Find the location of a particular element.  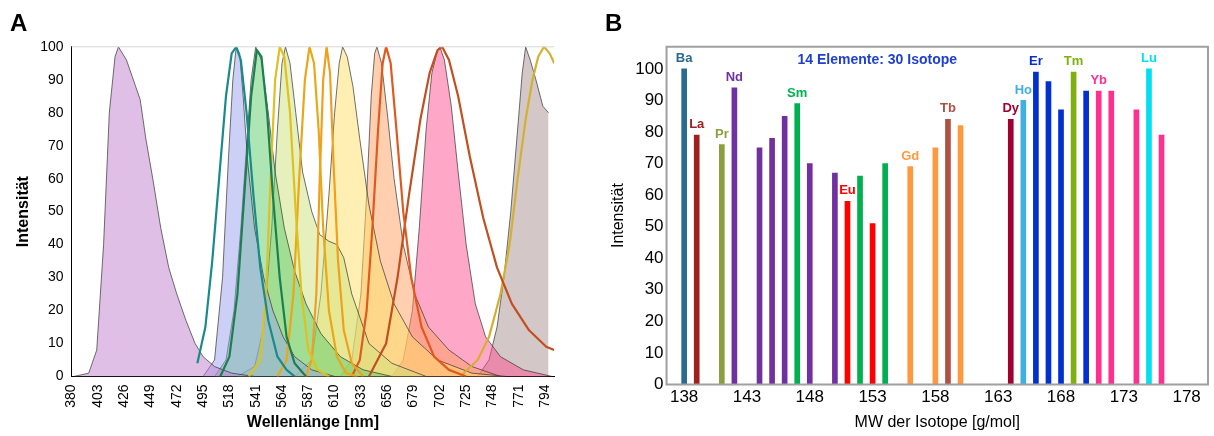

x-tick-label: 495 is located at coordinates (201, 396).